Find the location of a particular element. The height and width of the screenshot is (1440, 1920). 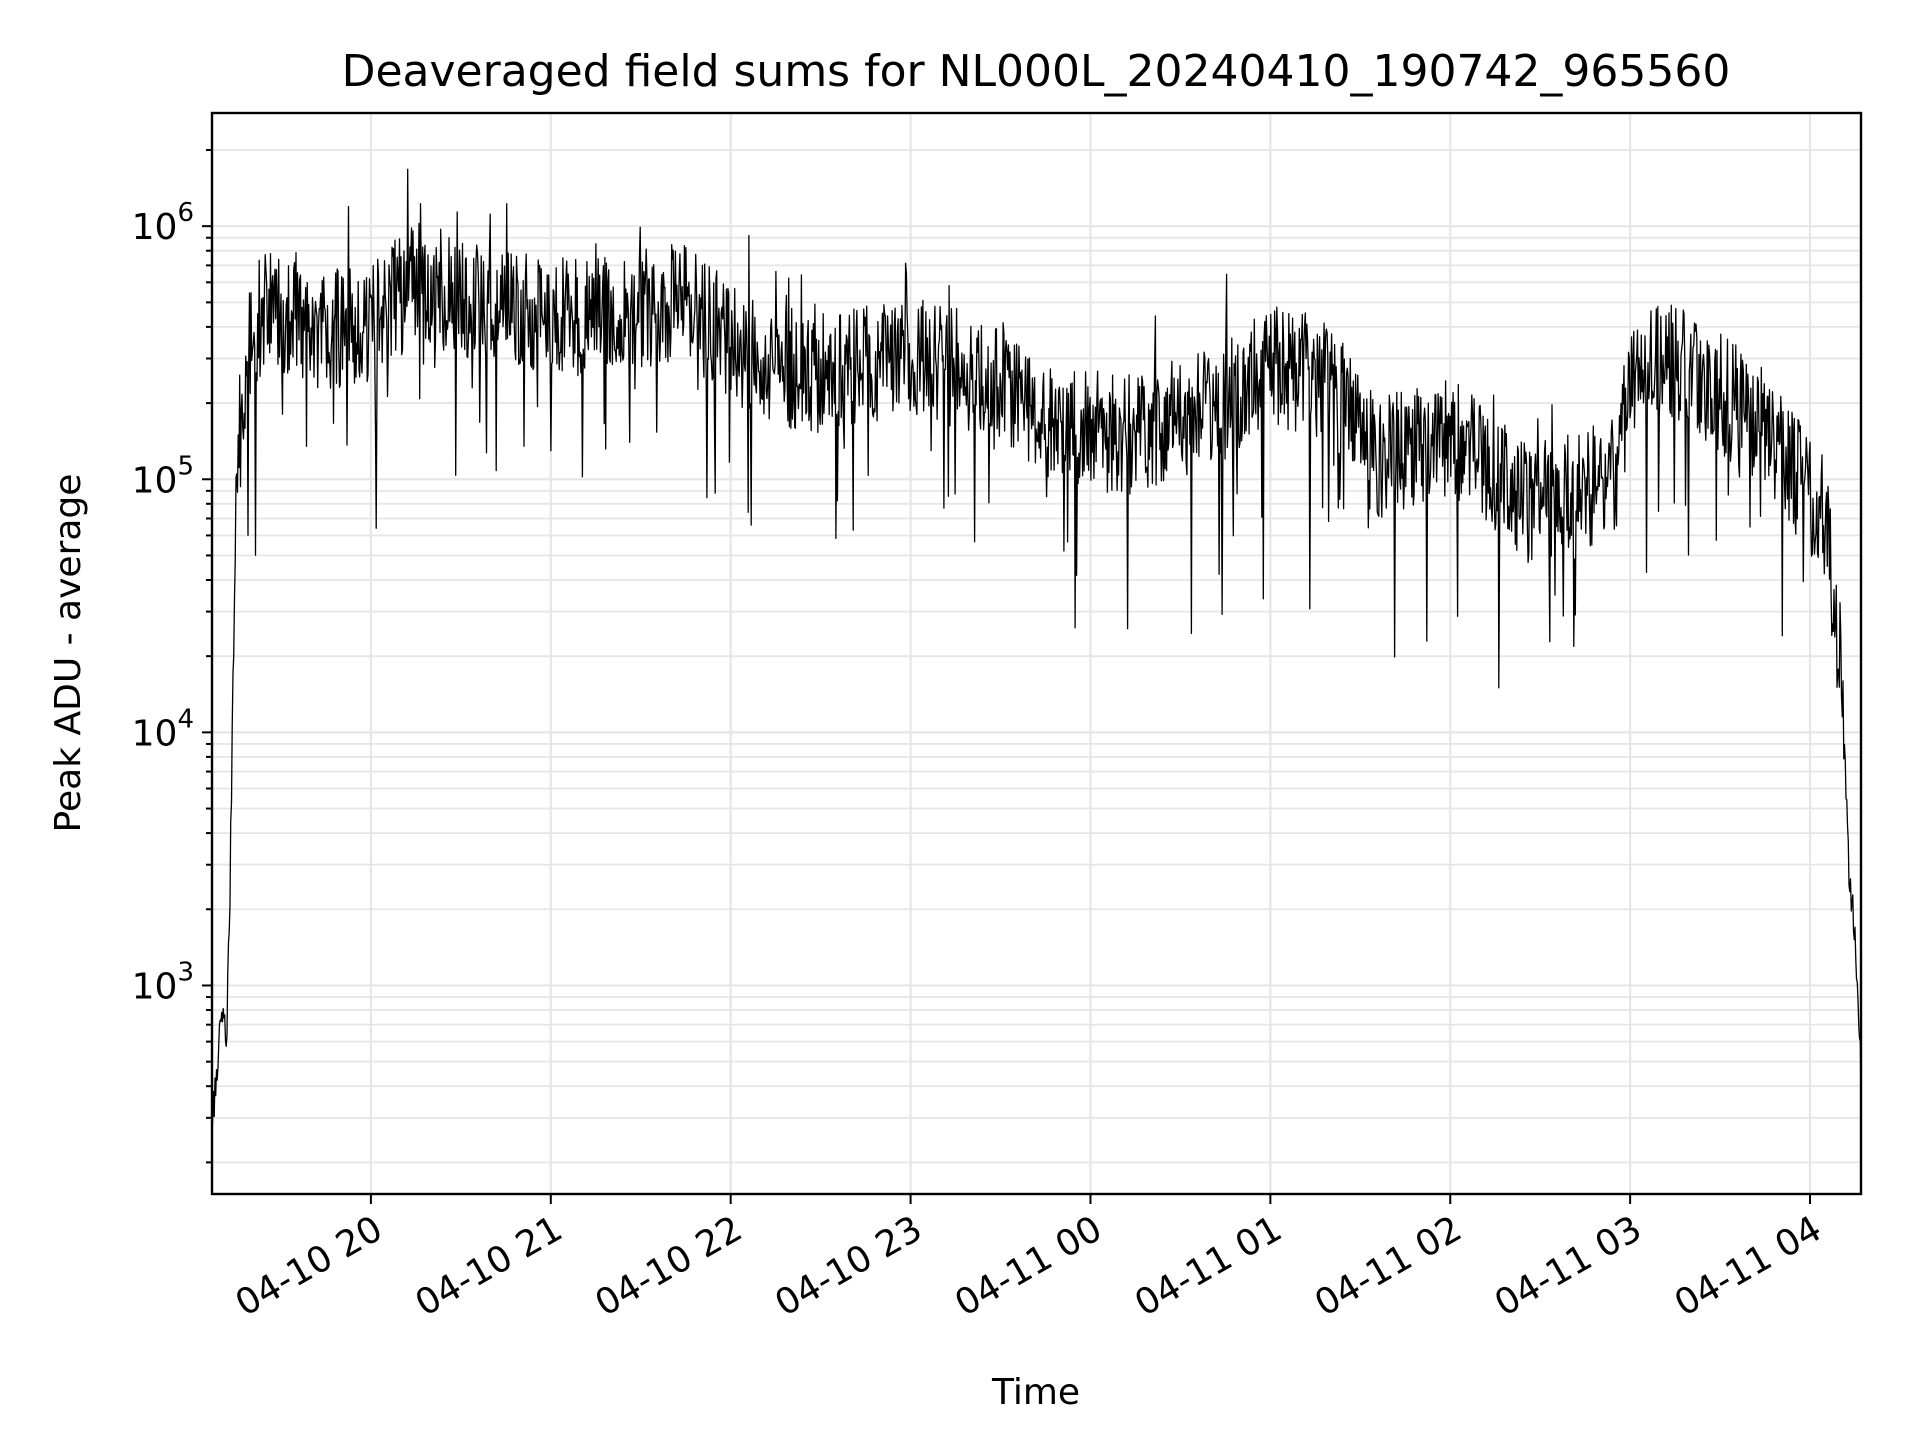

y-tick-label: 10⁶ is located at coordinates (163, 223).